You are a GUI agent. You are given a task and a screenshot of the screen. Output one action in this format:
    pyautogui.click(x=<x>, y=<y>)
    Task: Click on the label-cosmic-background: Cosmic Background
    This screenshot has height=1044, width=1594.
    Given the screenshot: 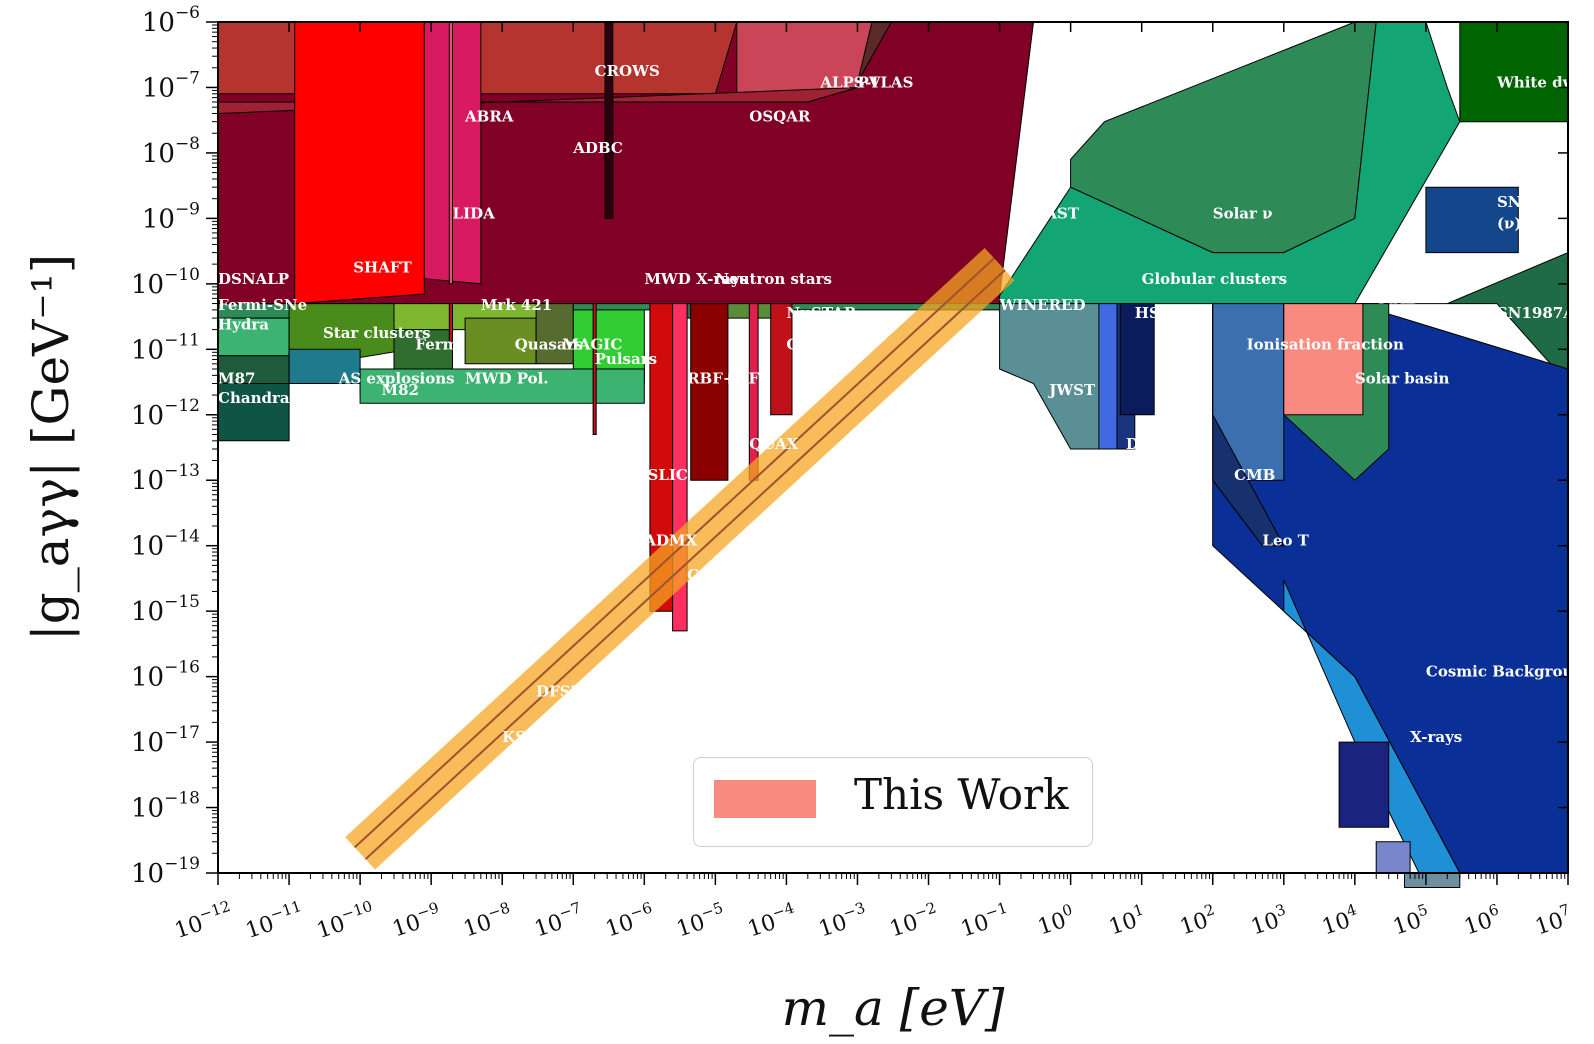 What is the action you would take?
    pyautogui.click(x=1510, y=672)
    